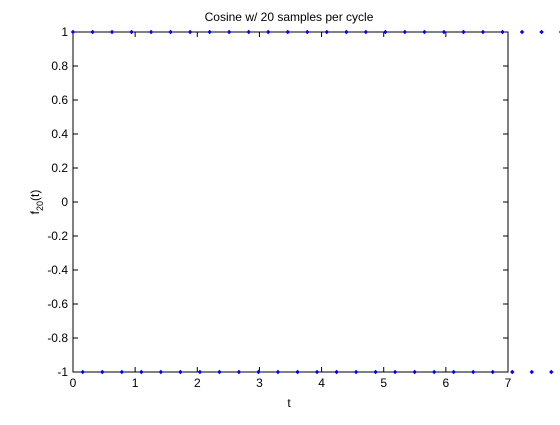  Describe the element at coordinates (508, 383) in the screenshot. I see `x-tick-label: 7` at that location.